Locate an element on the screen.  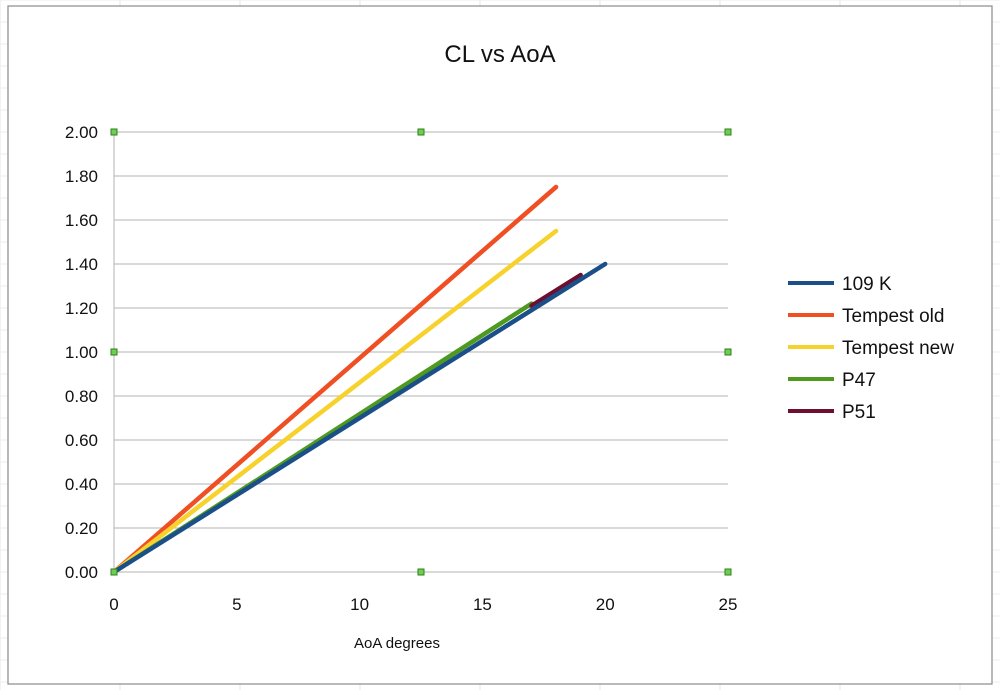
y-tick-label: 1.80 is located at coordinates (81, 176).